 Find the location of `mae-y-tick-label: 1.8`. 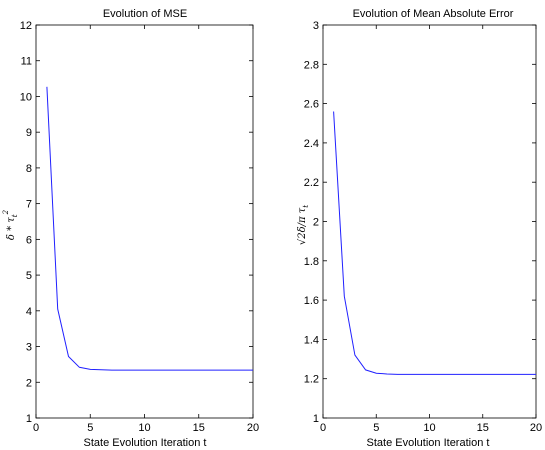

mae-y-tick-label: 1.8 is located at coordinates (311, 262).